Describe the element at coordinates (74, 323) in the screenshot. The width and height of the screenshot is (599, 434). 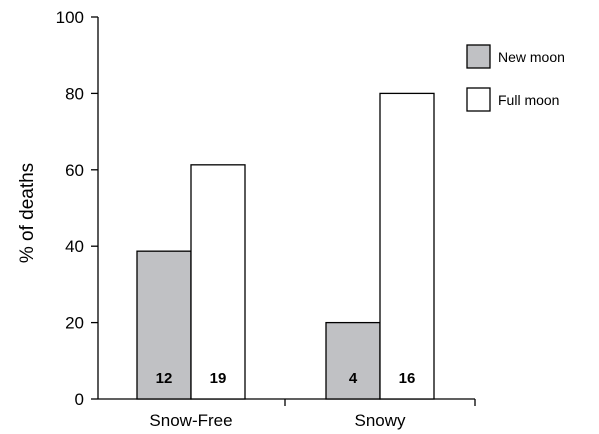
I see `y-tick-label: 20` at that location.